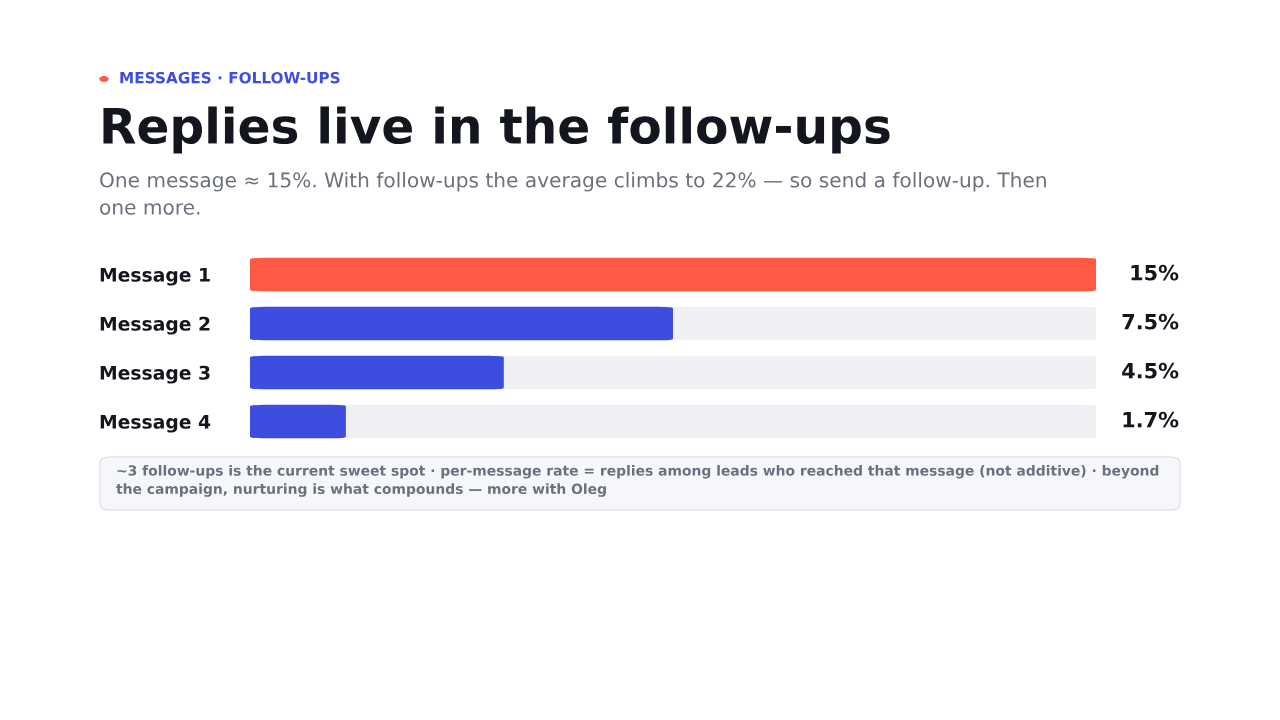 The image size is (1280, 720). What do you see at coordinates (1150, 321) in the screenshot?
I see `data-label: 7.5%` at bounding box center [1150, 321].